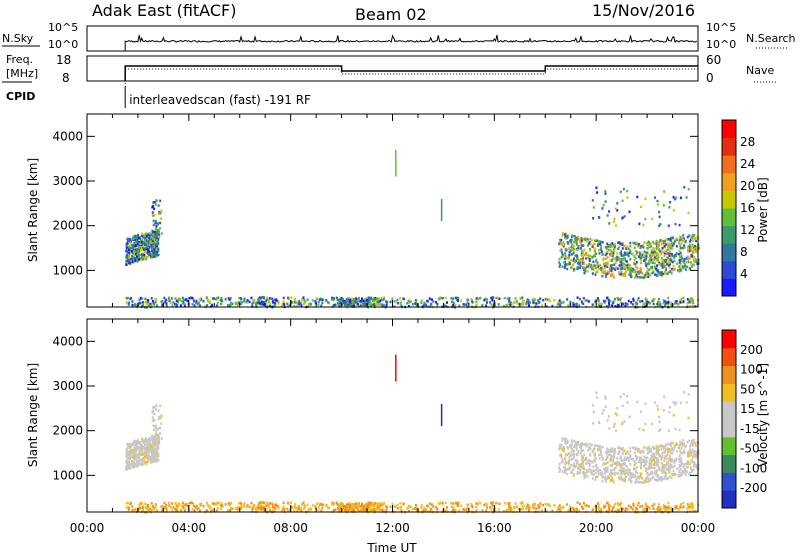  I want to click on heatmap-streak, so click(396, 163).